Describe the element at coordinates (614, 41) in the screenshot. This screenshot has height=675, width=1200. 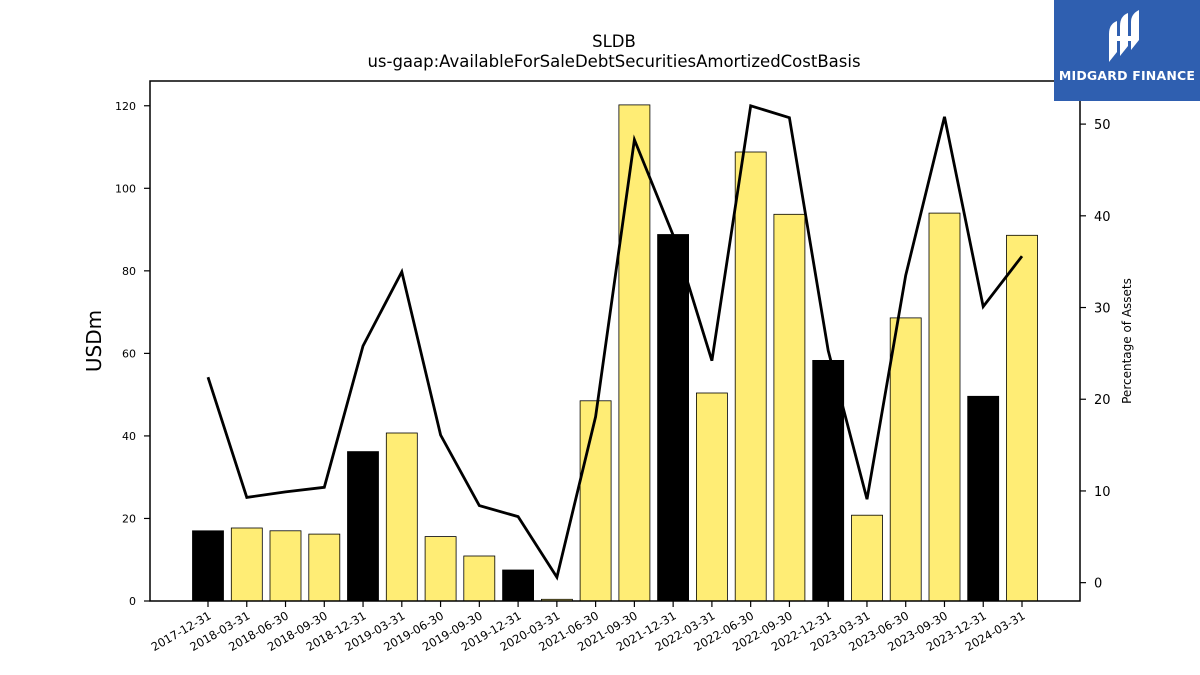
I see `chart-title: SLDB` at that location.